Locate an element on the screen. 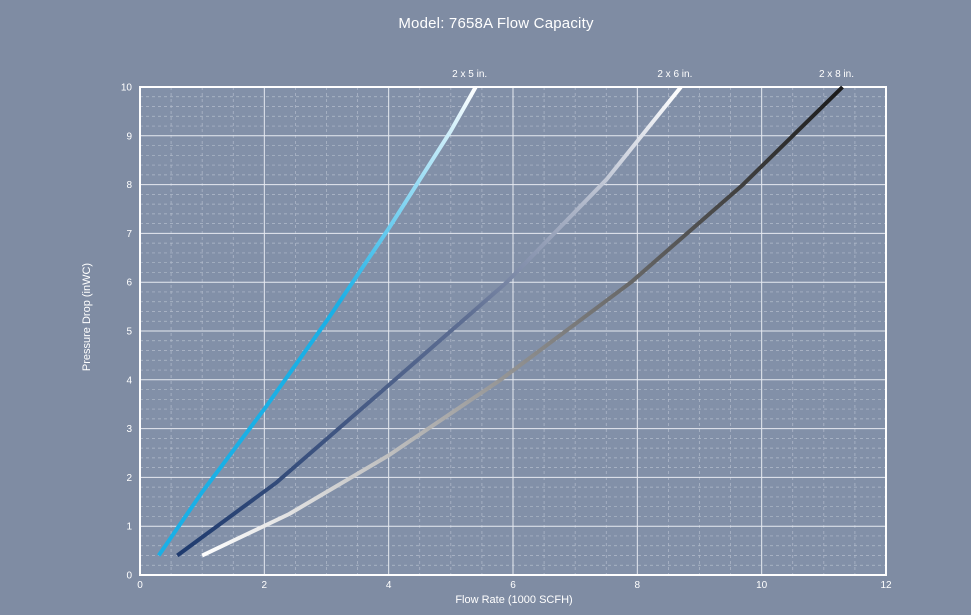 The width and height of the screenshot is (971, 615). x-tick-label: 4 is located at coordinates (389, 585).